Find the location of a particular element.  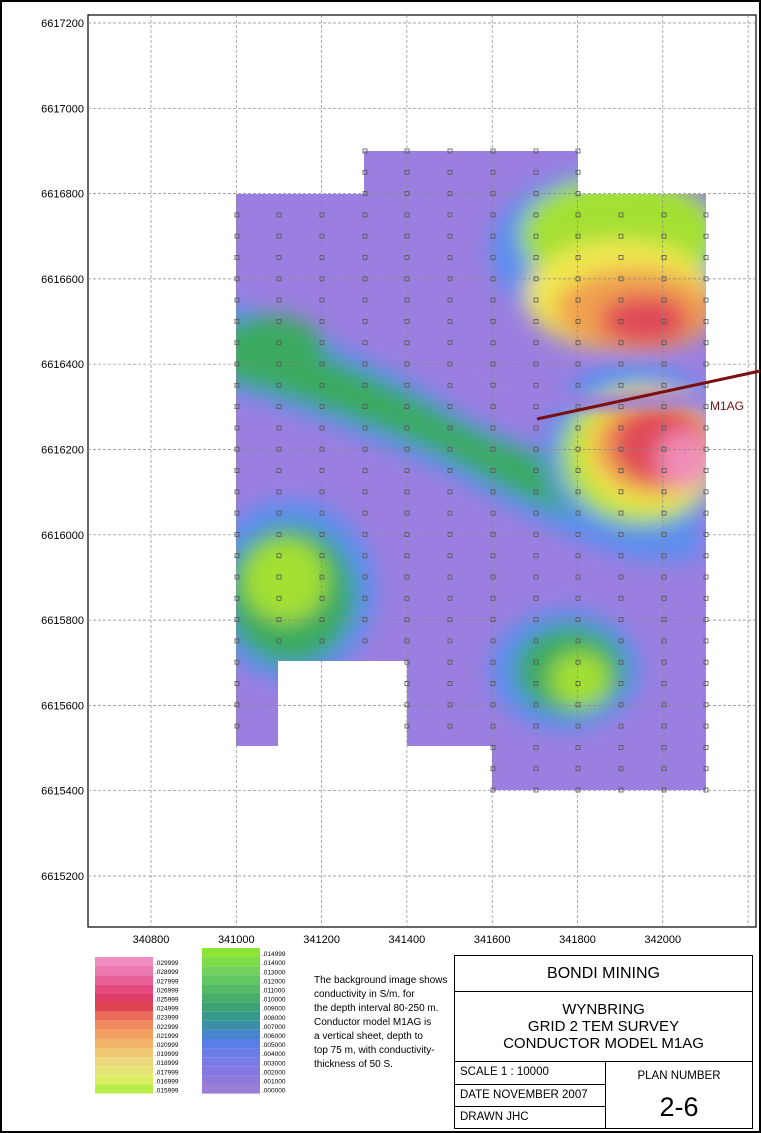

y-tick-label: 6617200 is located at coordinates (62, 24).